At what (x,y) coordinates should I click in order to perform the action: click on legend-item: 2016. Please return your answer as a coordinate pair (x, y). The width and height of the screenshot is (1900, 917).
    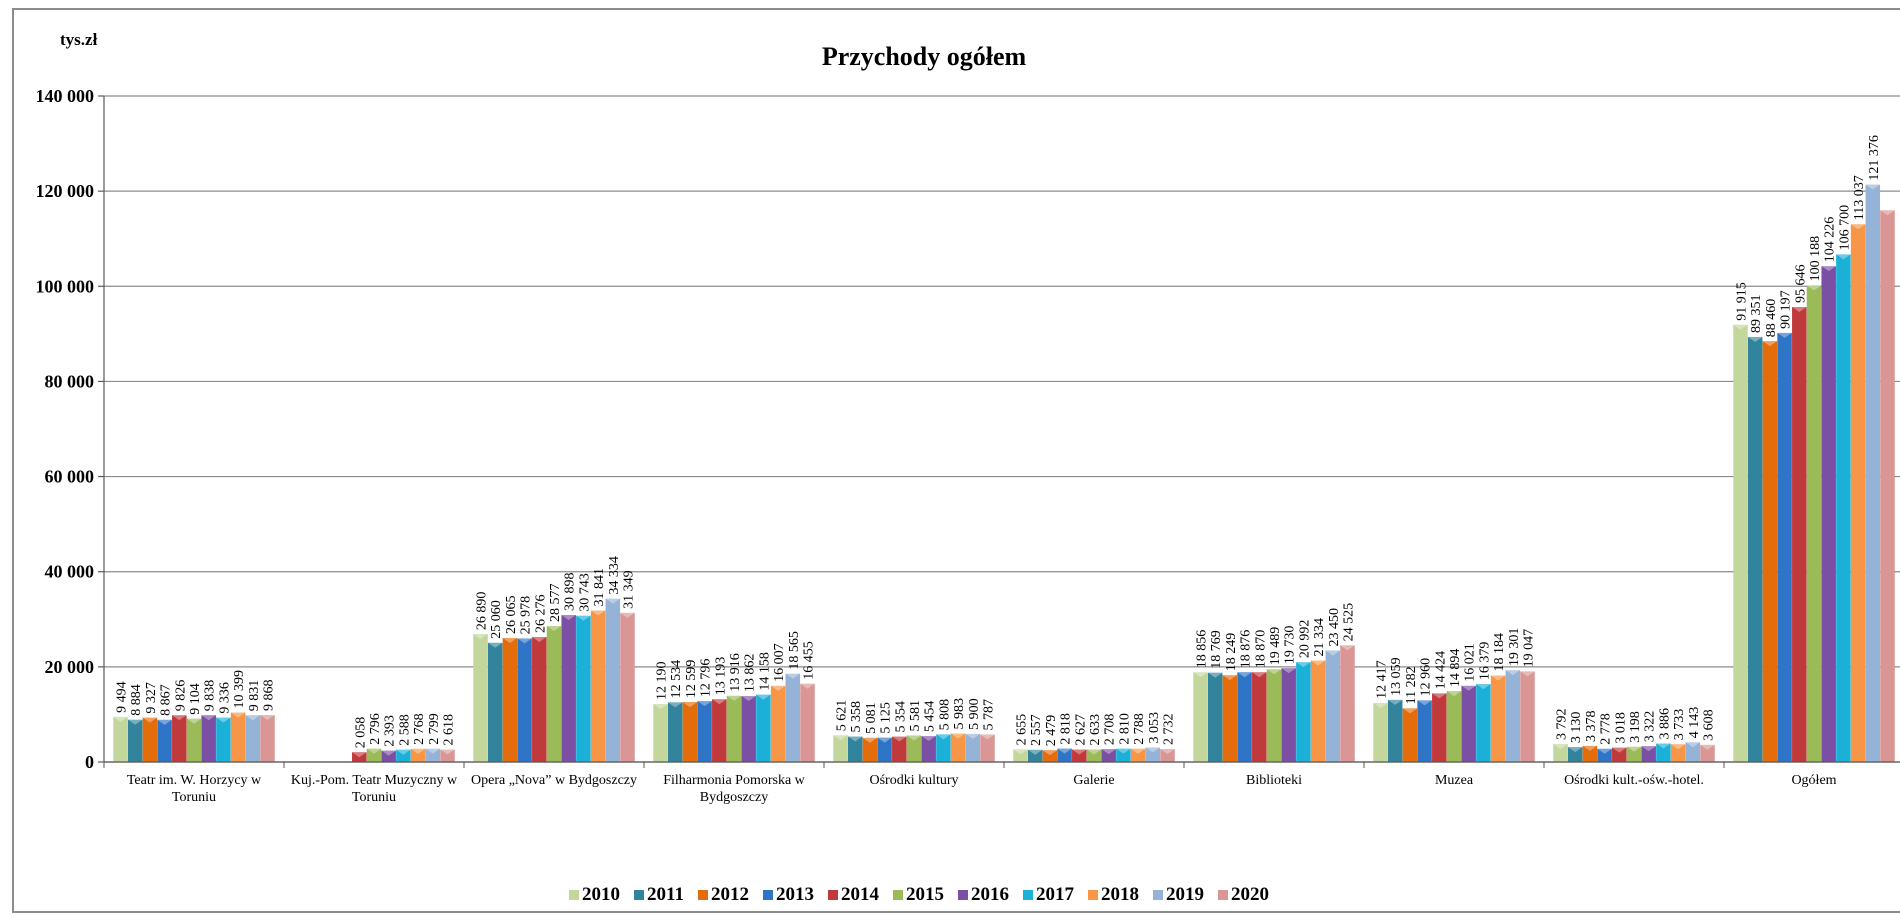
    Looking at the image, I should click on (983, 895).